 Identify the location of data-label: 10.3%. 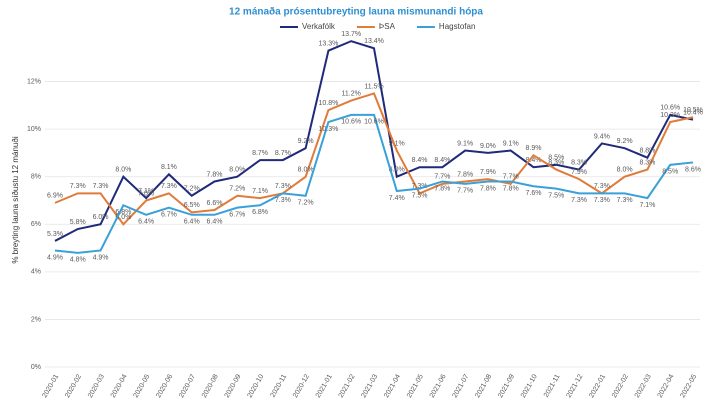
(670, 115).